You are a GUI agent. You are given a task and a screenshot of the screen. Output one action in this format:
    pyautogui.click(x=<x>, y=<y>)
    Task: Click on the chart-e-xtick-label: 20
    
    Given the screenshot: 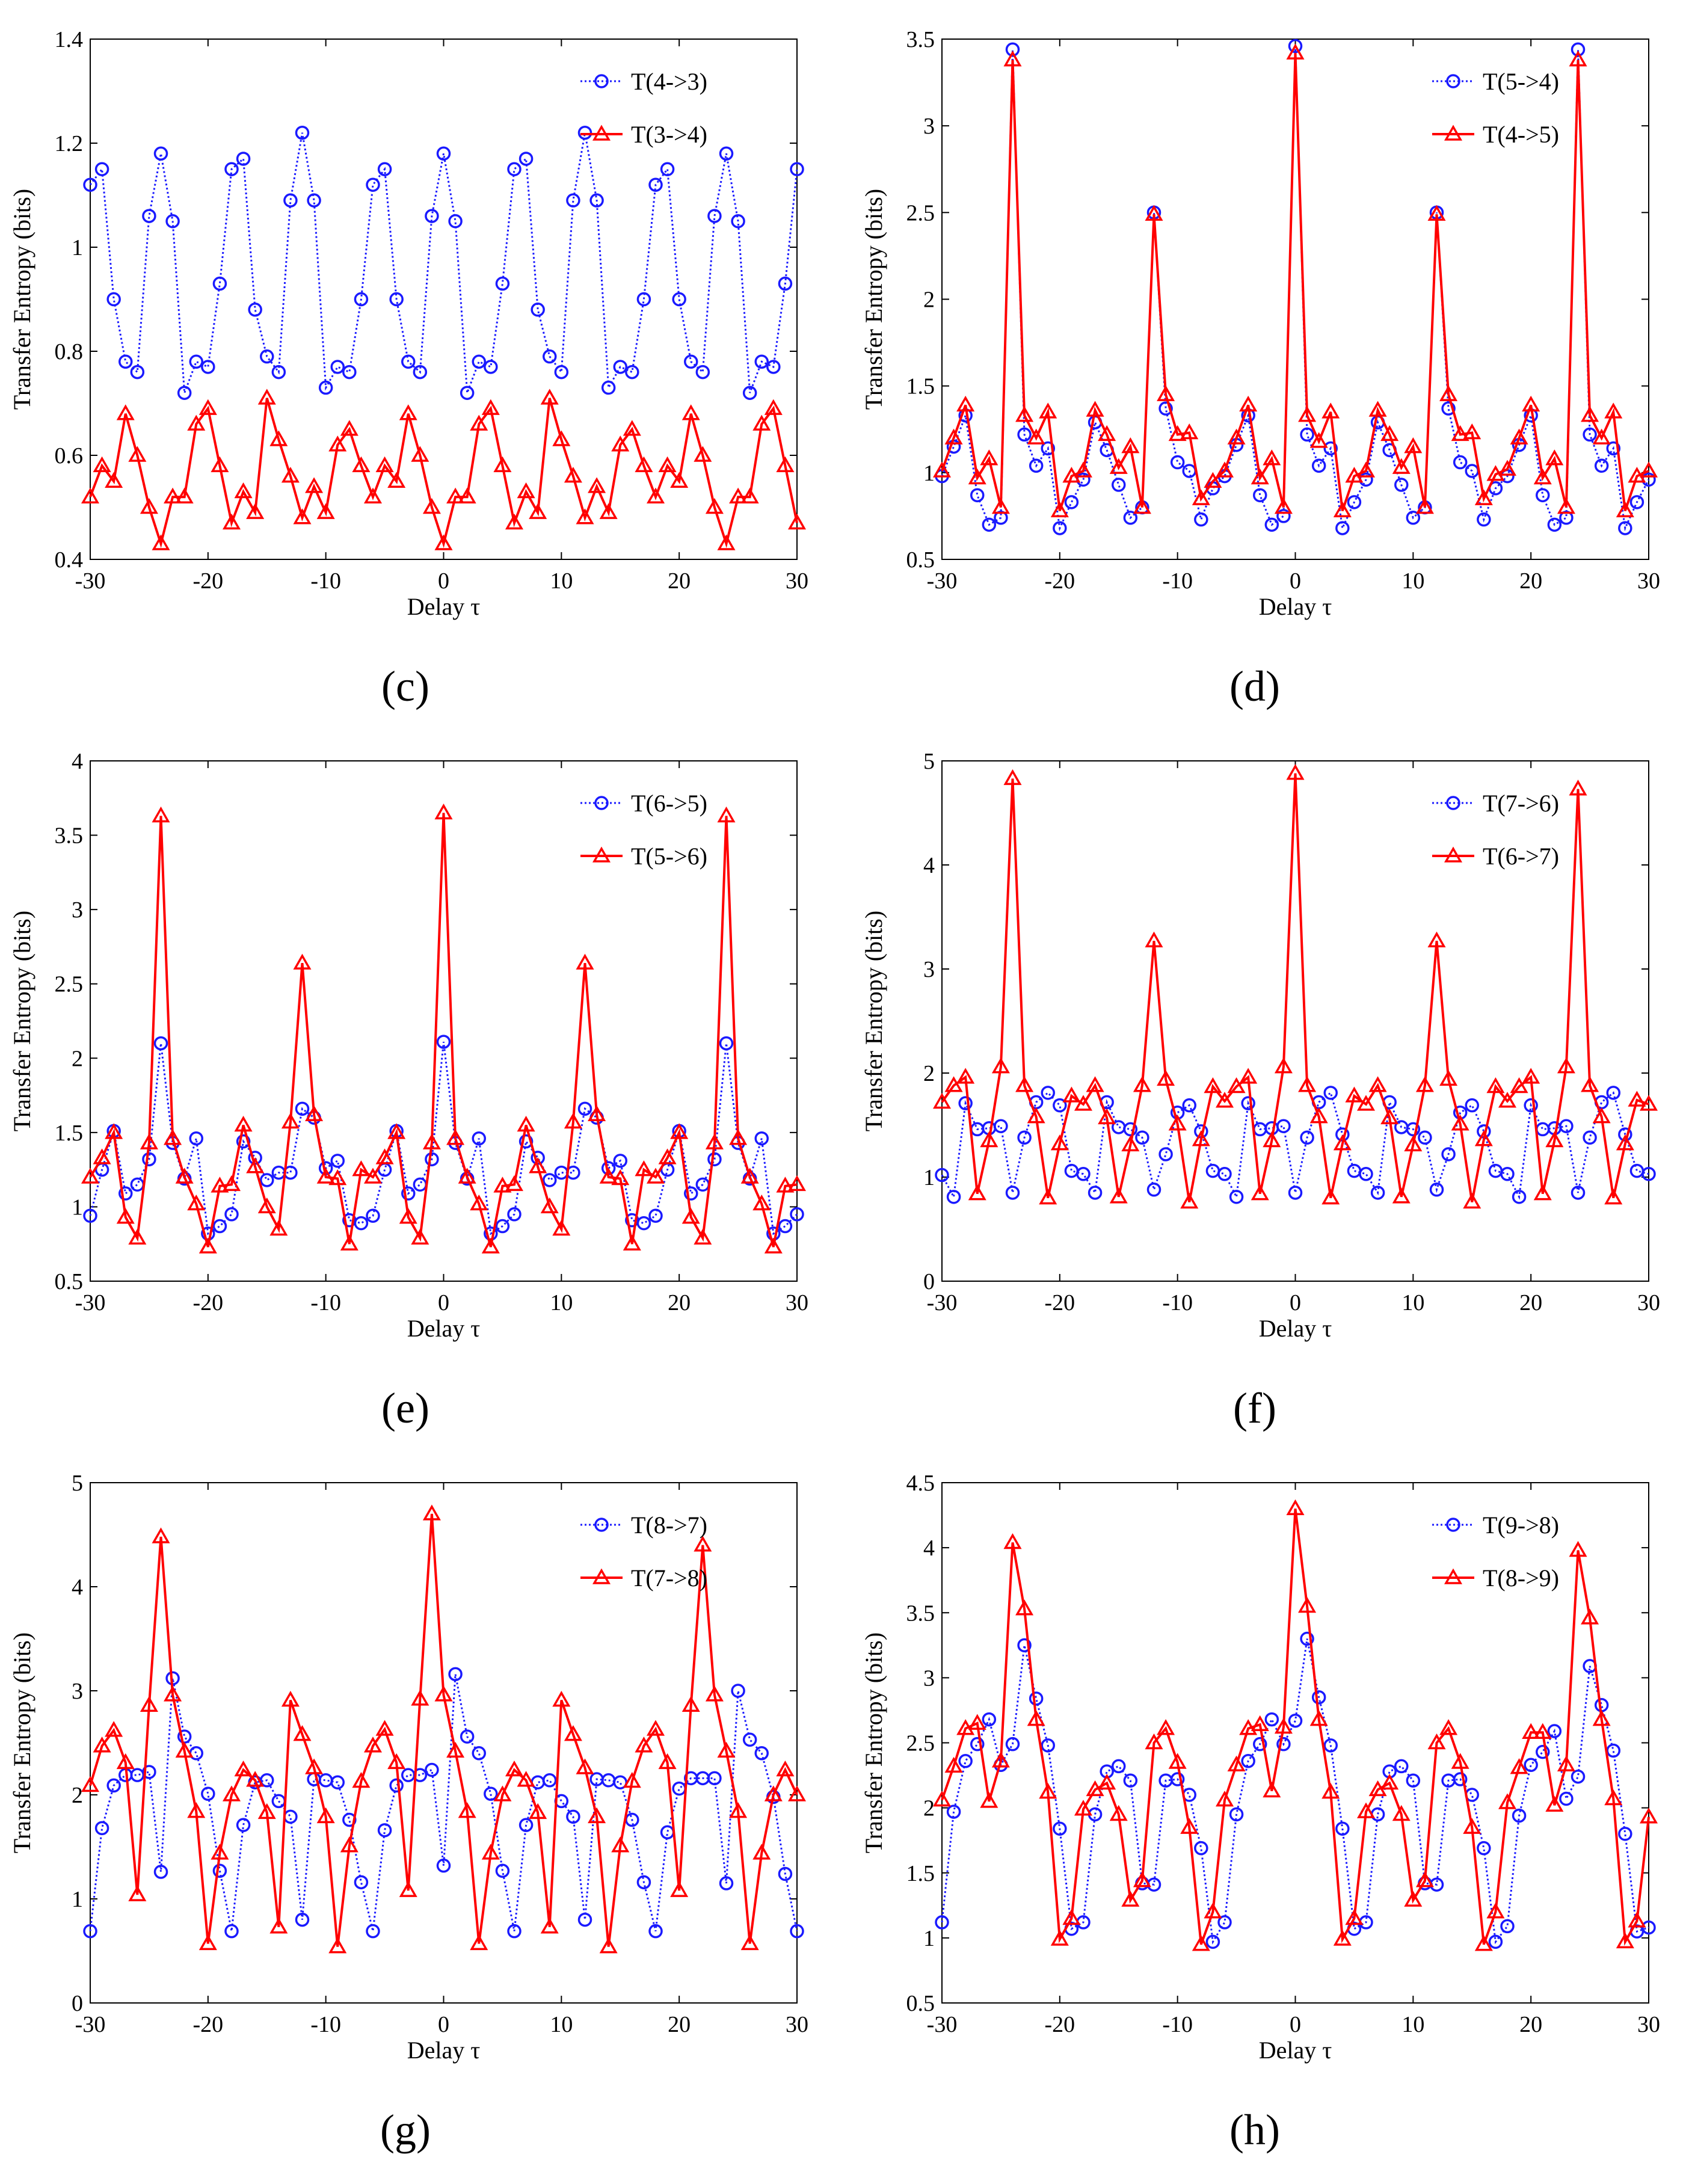 What is the action you would take?
    pyautogui.click(x=680, y=1302)
    